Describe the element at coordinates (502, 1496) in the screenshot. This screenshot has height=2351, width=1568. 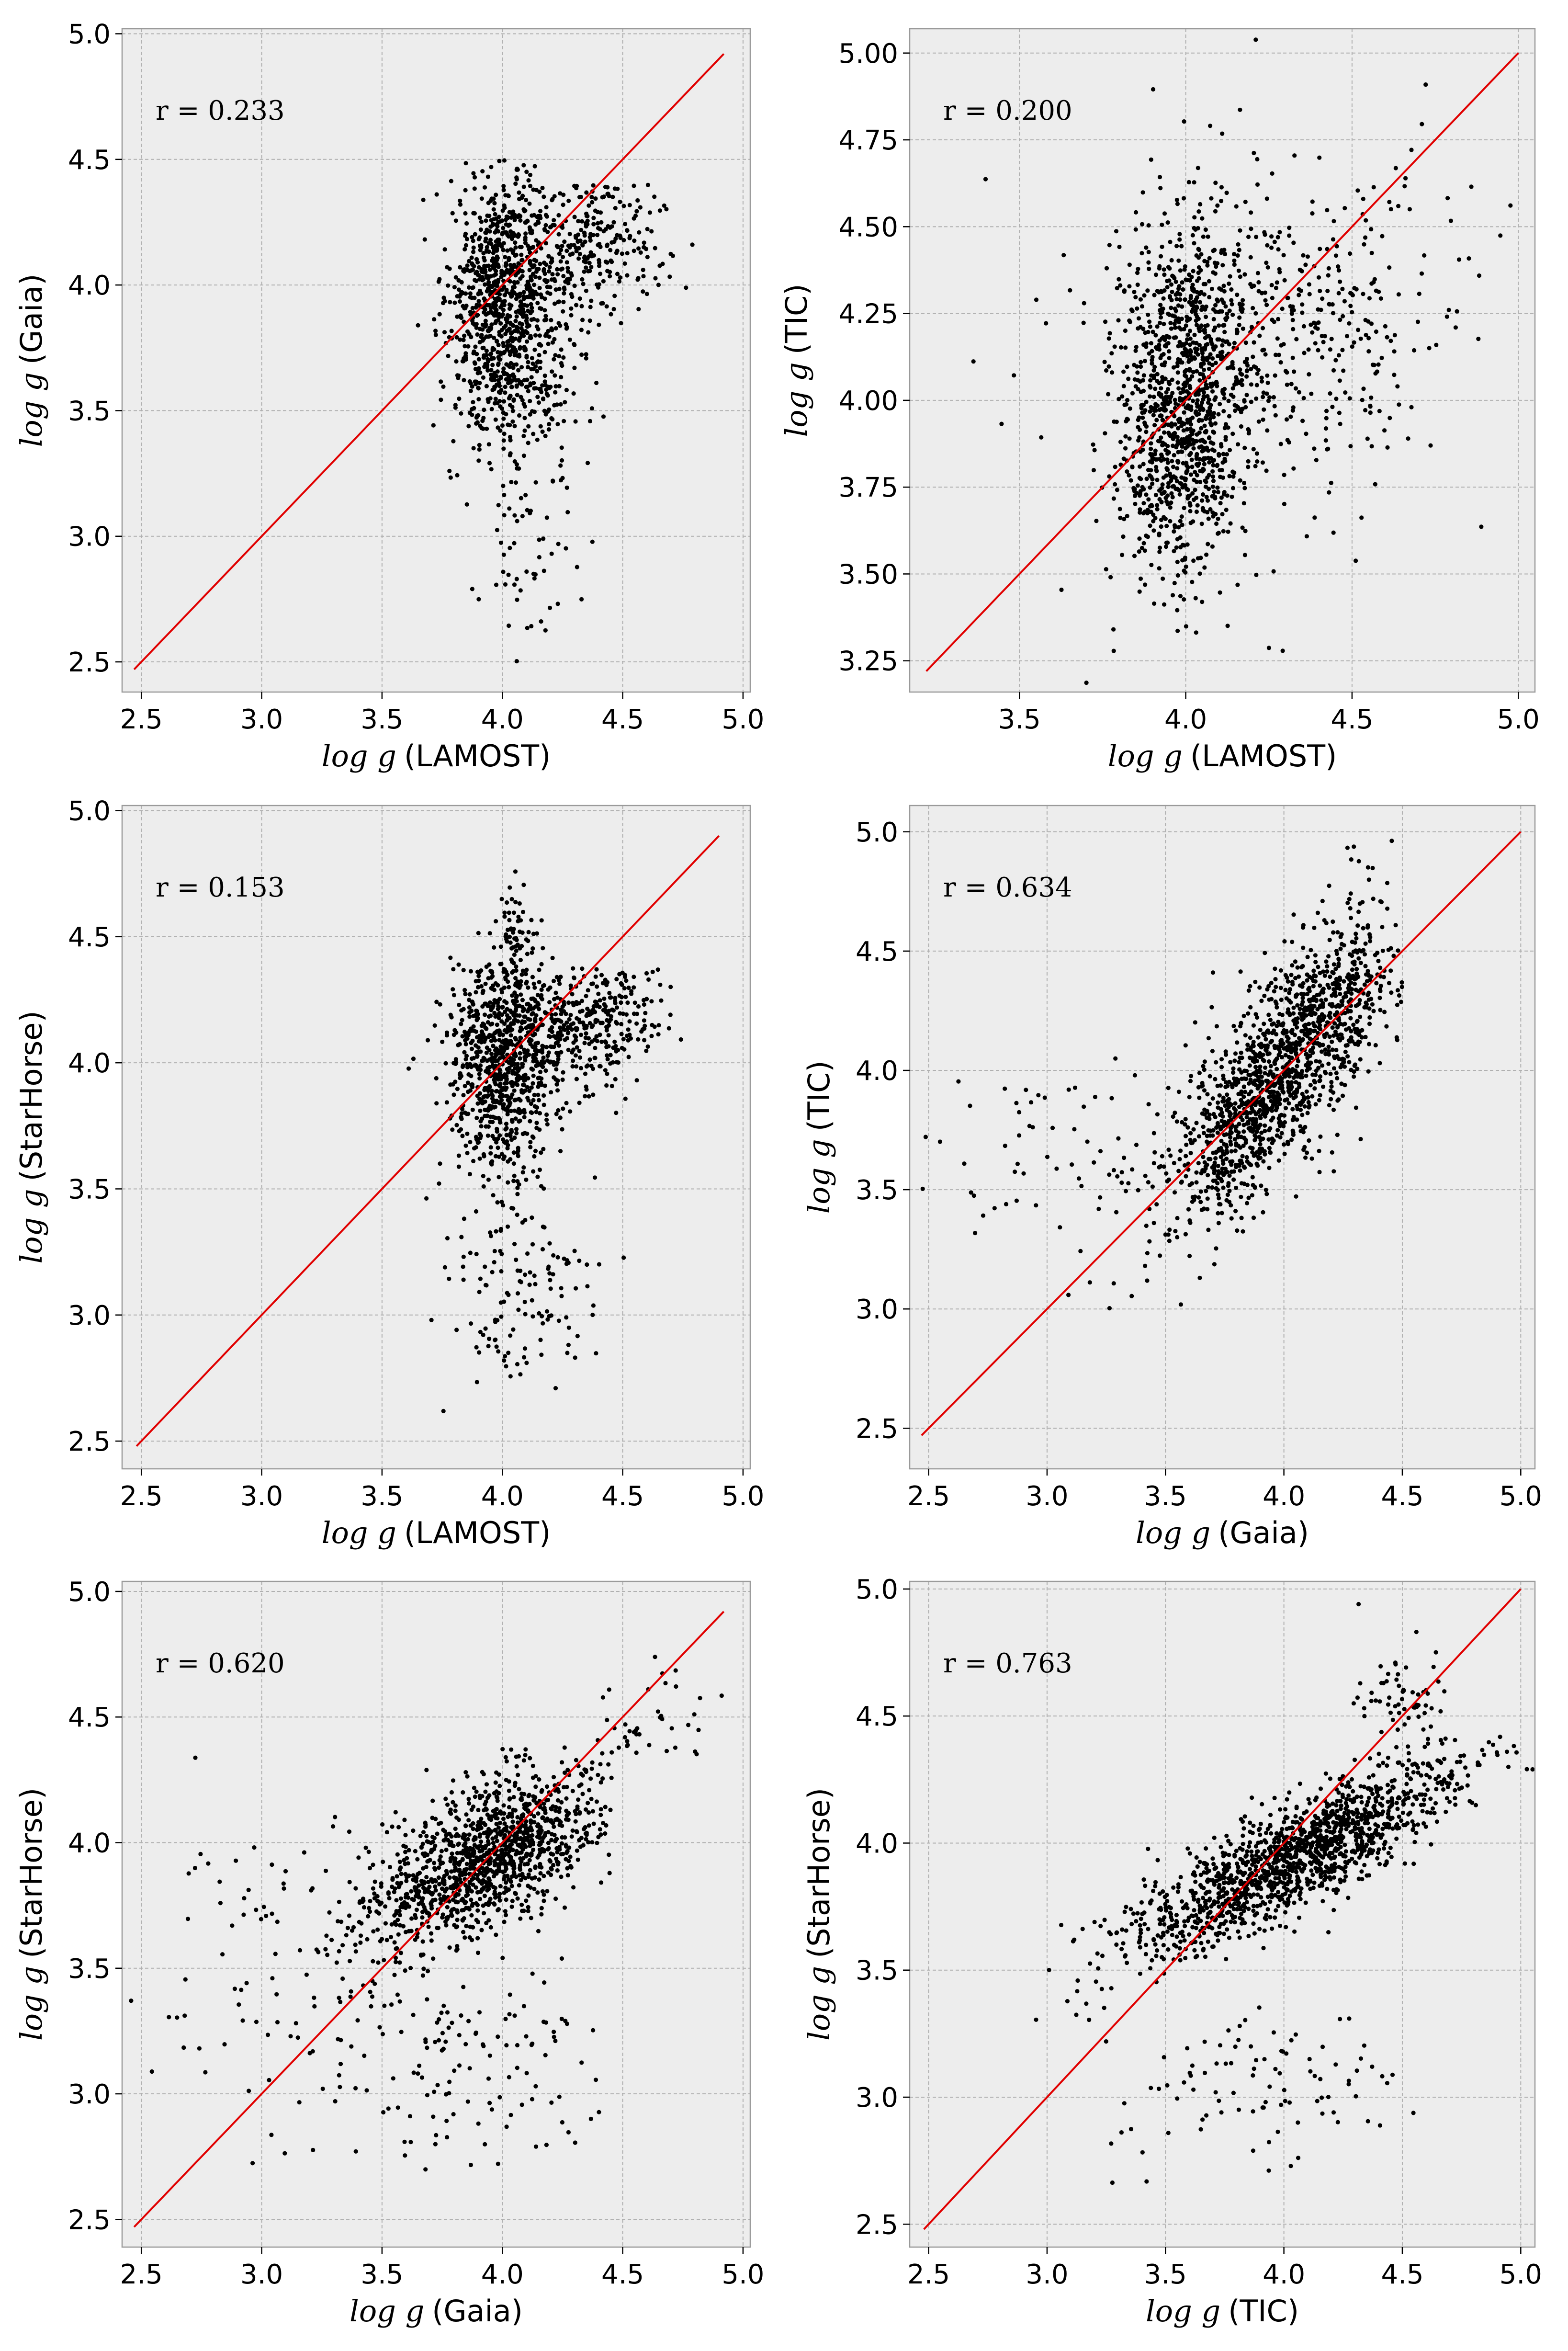
I see `x-tick-label: 4.0` at that location.